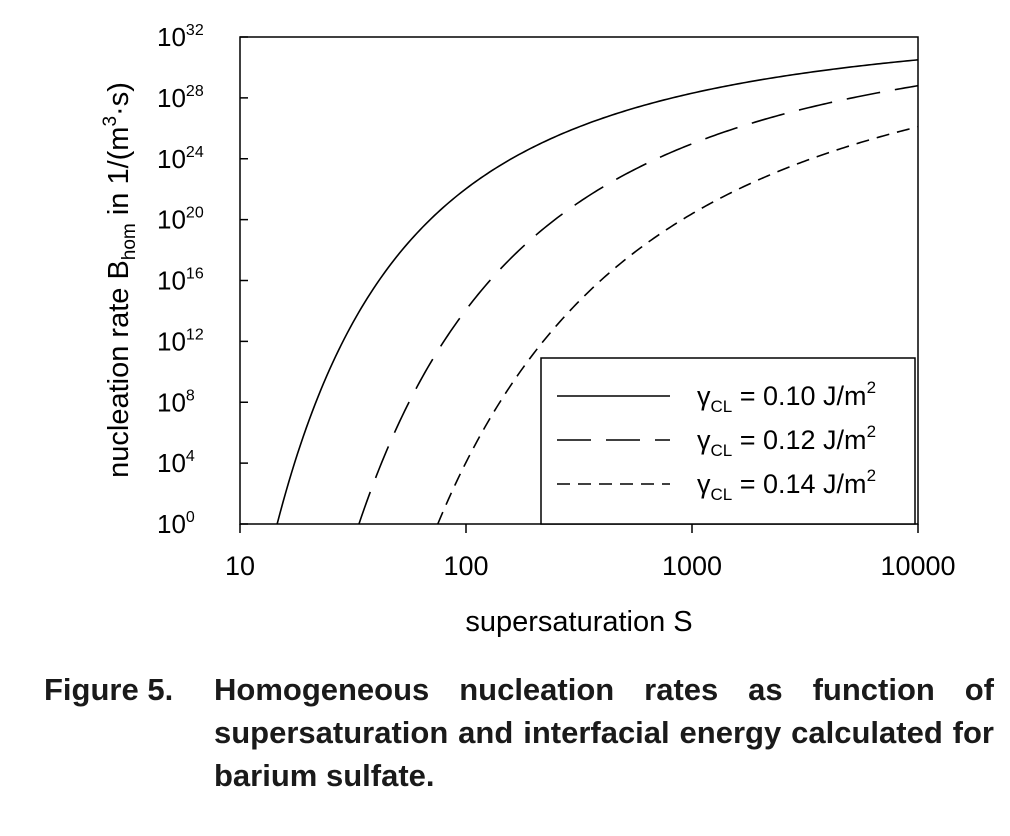 This screenshot has width=1010, height=836. Describe the element at coordinates (195, 213) in the screenshot. I see `y-tick-exponent: 20` at that location.